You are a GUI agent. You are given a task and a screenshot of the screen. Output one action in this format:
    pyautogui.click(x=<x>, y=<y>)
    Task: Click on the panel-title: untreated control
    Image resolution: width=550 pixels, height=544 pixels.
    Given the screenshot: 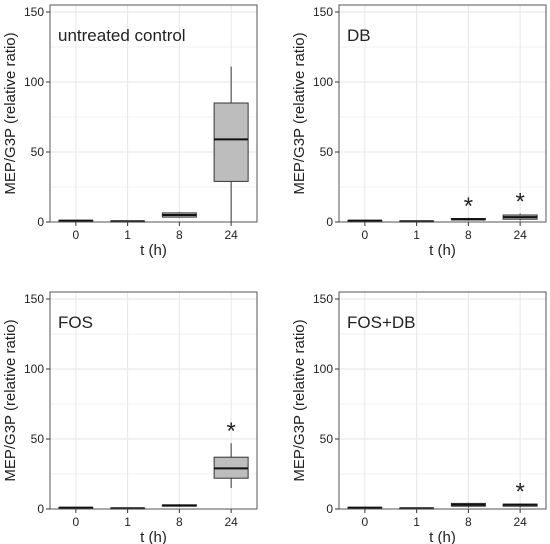 What is the action you would take?
    pyautogui.click(x=122, y=35)
    